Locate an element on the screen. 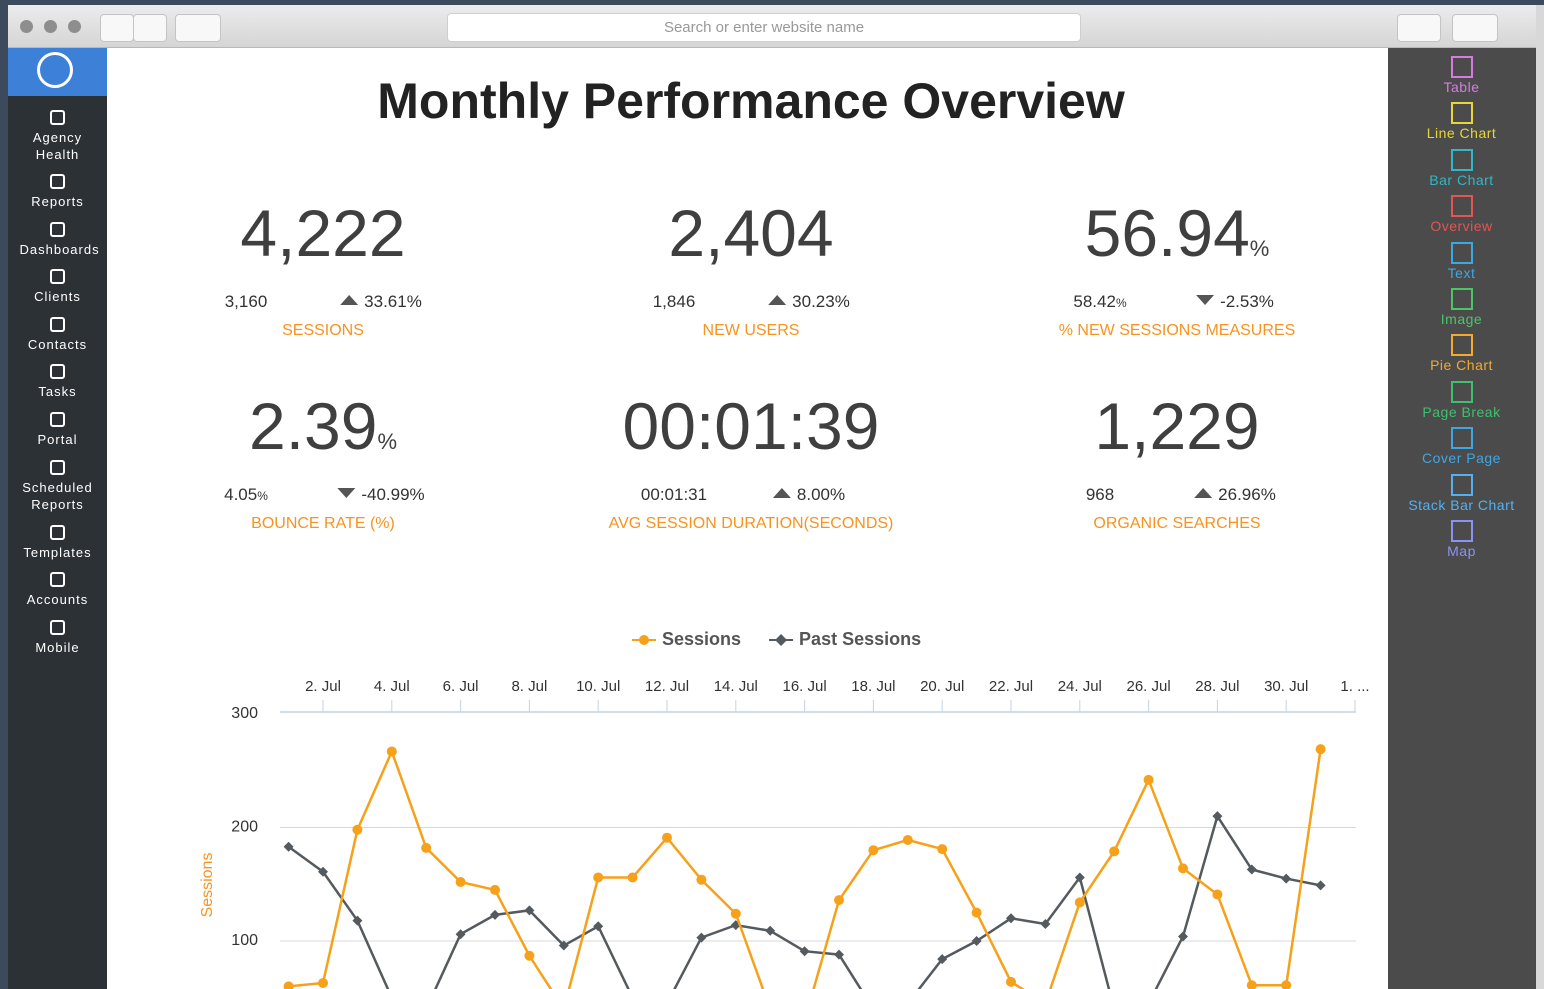 This screenshot has width=1544, height=989. sidebar-button is located at coordinates (198, 28).